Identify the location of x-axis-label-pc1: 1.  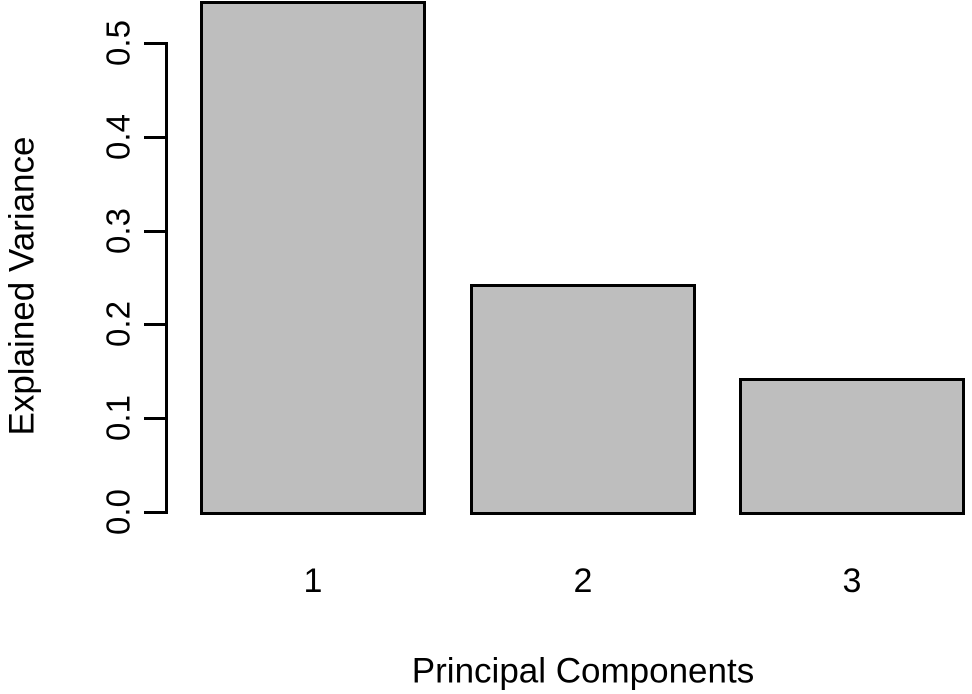
(313, 581).